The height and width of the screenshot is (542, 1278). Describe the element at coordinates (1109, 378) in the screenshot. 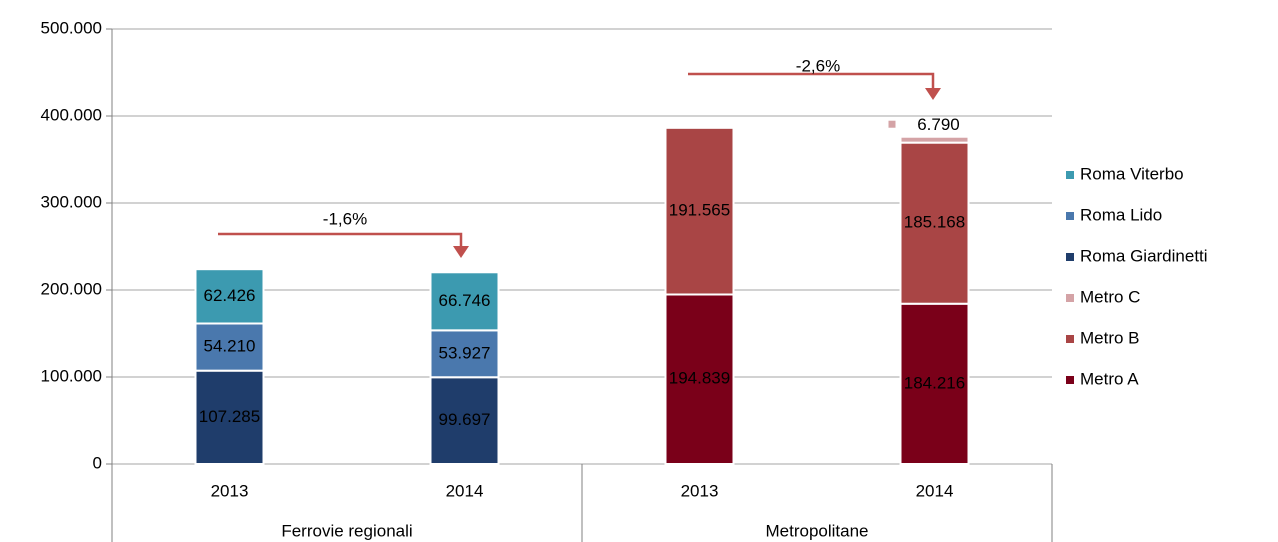

I see `legend-label: Metro A` at that location.